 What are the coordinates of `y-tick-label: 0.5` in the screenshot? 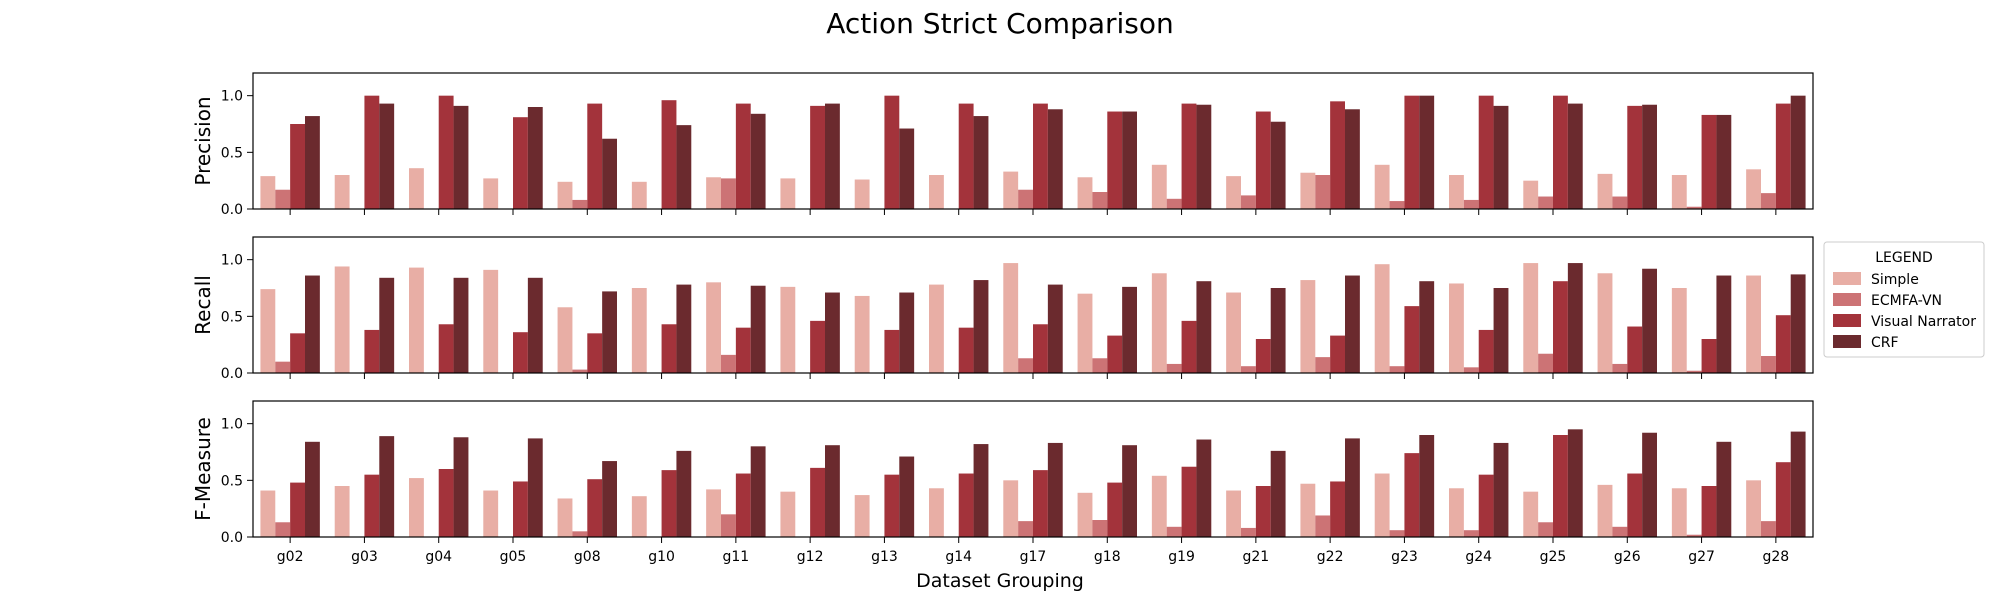 It's located at (232, 317).